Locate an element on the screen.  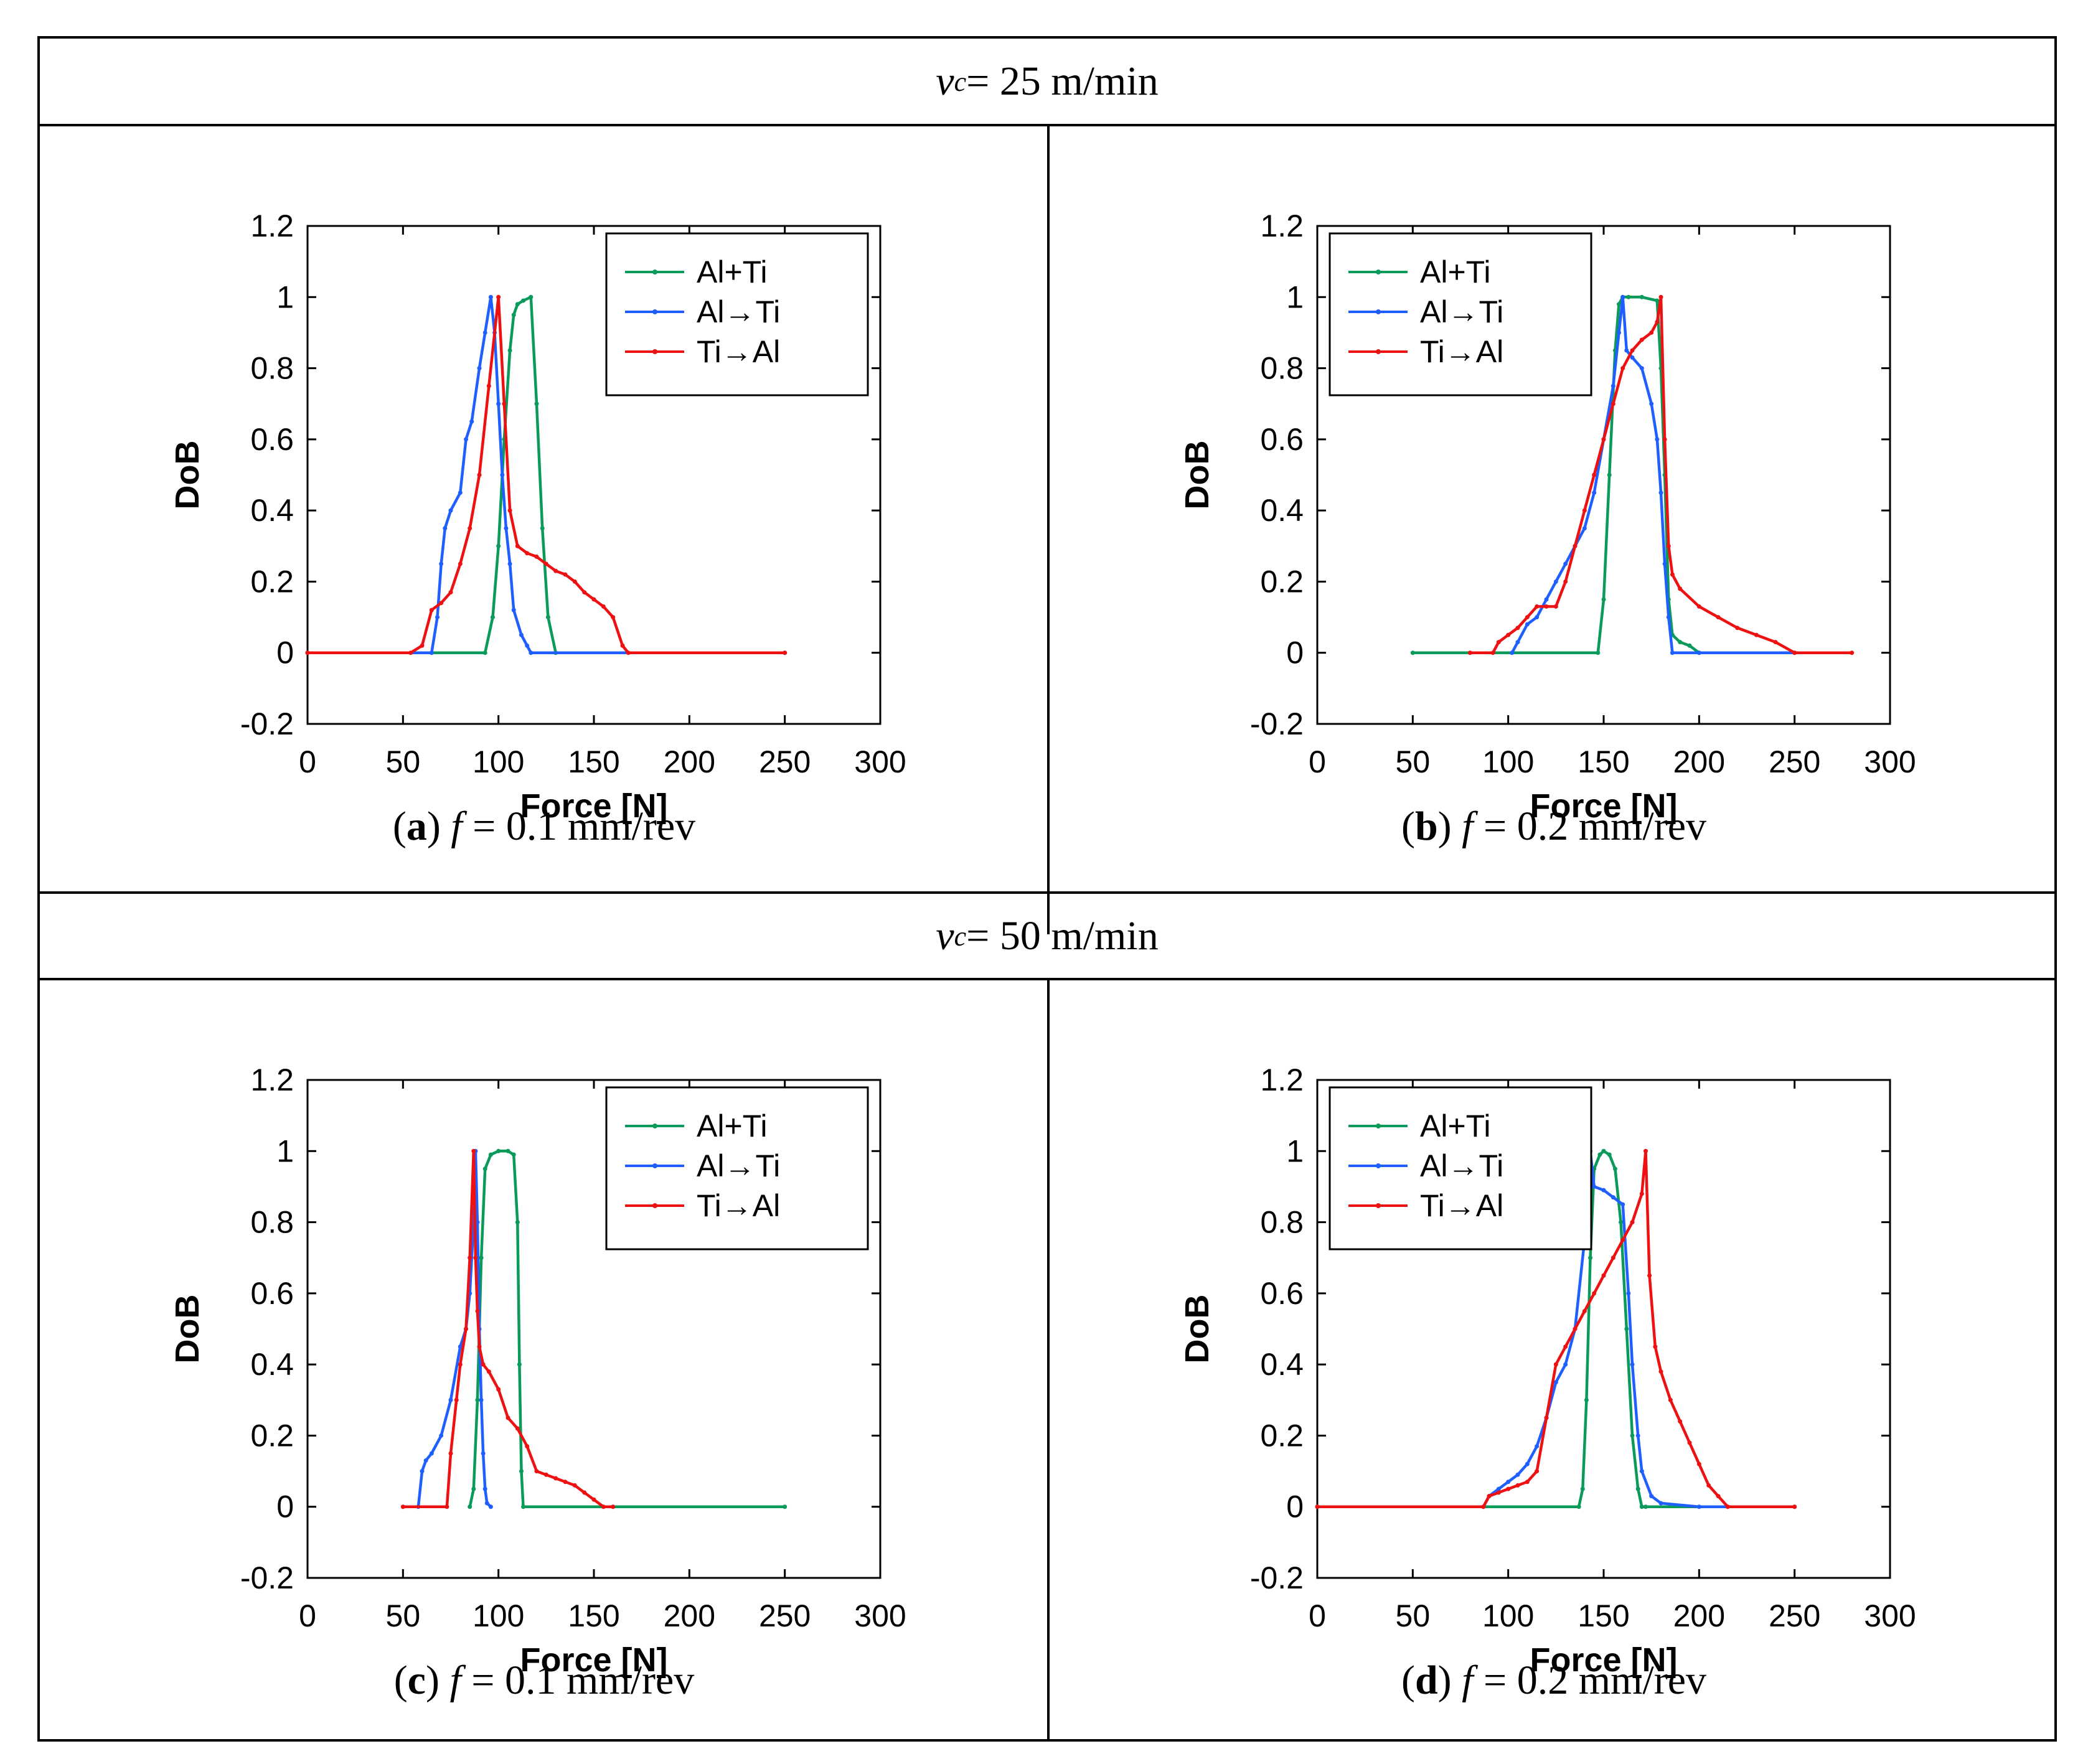
x-tick-label: 250 is located at coordinates (785, 1616).